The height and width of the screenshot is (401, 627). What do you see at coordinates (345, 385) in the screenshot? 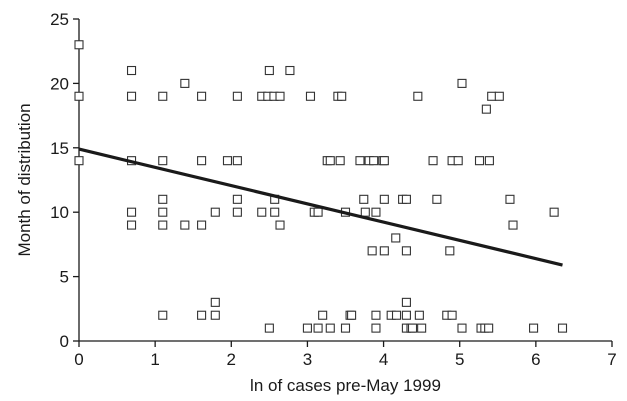
I see `x-axis-title: ln of cases pre-May 1999` at bounding box center [345, 385].